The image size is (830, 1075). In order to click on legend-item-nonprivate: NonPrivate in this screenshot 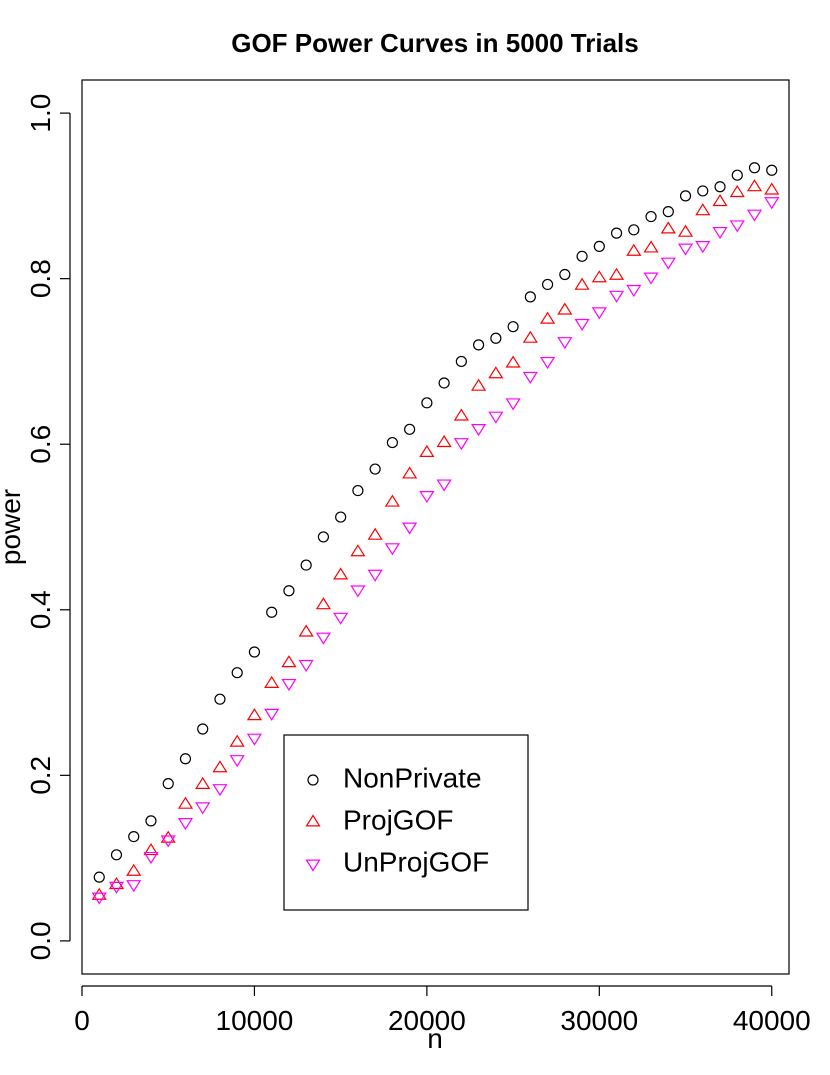, I will do `click(394, 777)`.